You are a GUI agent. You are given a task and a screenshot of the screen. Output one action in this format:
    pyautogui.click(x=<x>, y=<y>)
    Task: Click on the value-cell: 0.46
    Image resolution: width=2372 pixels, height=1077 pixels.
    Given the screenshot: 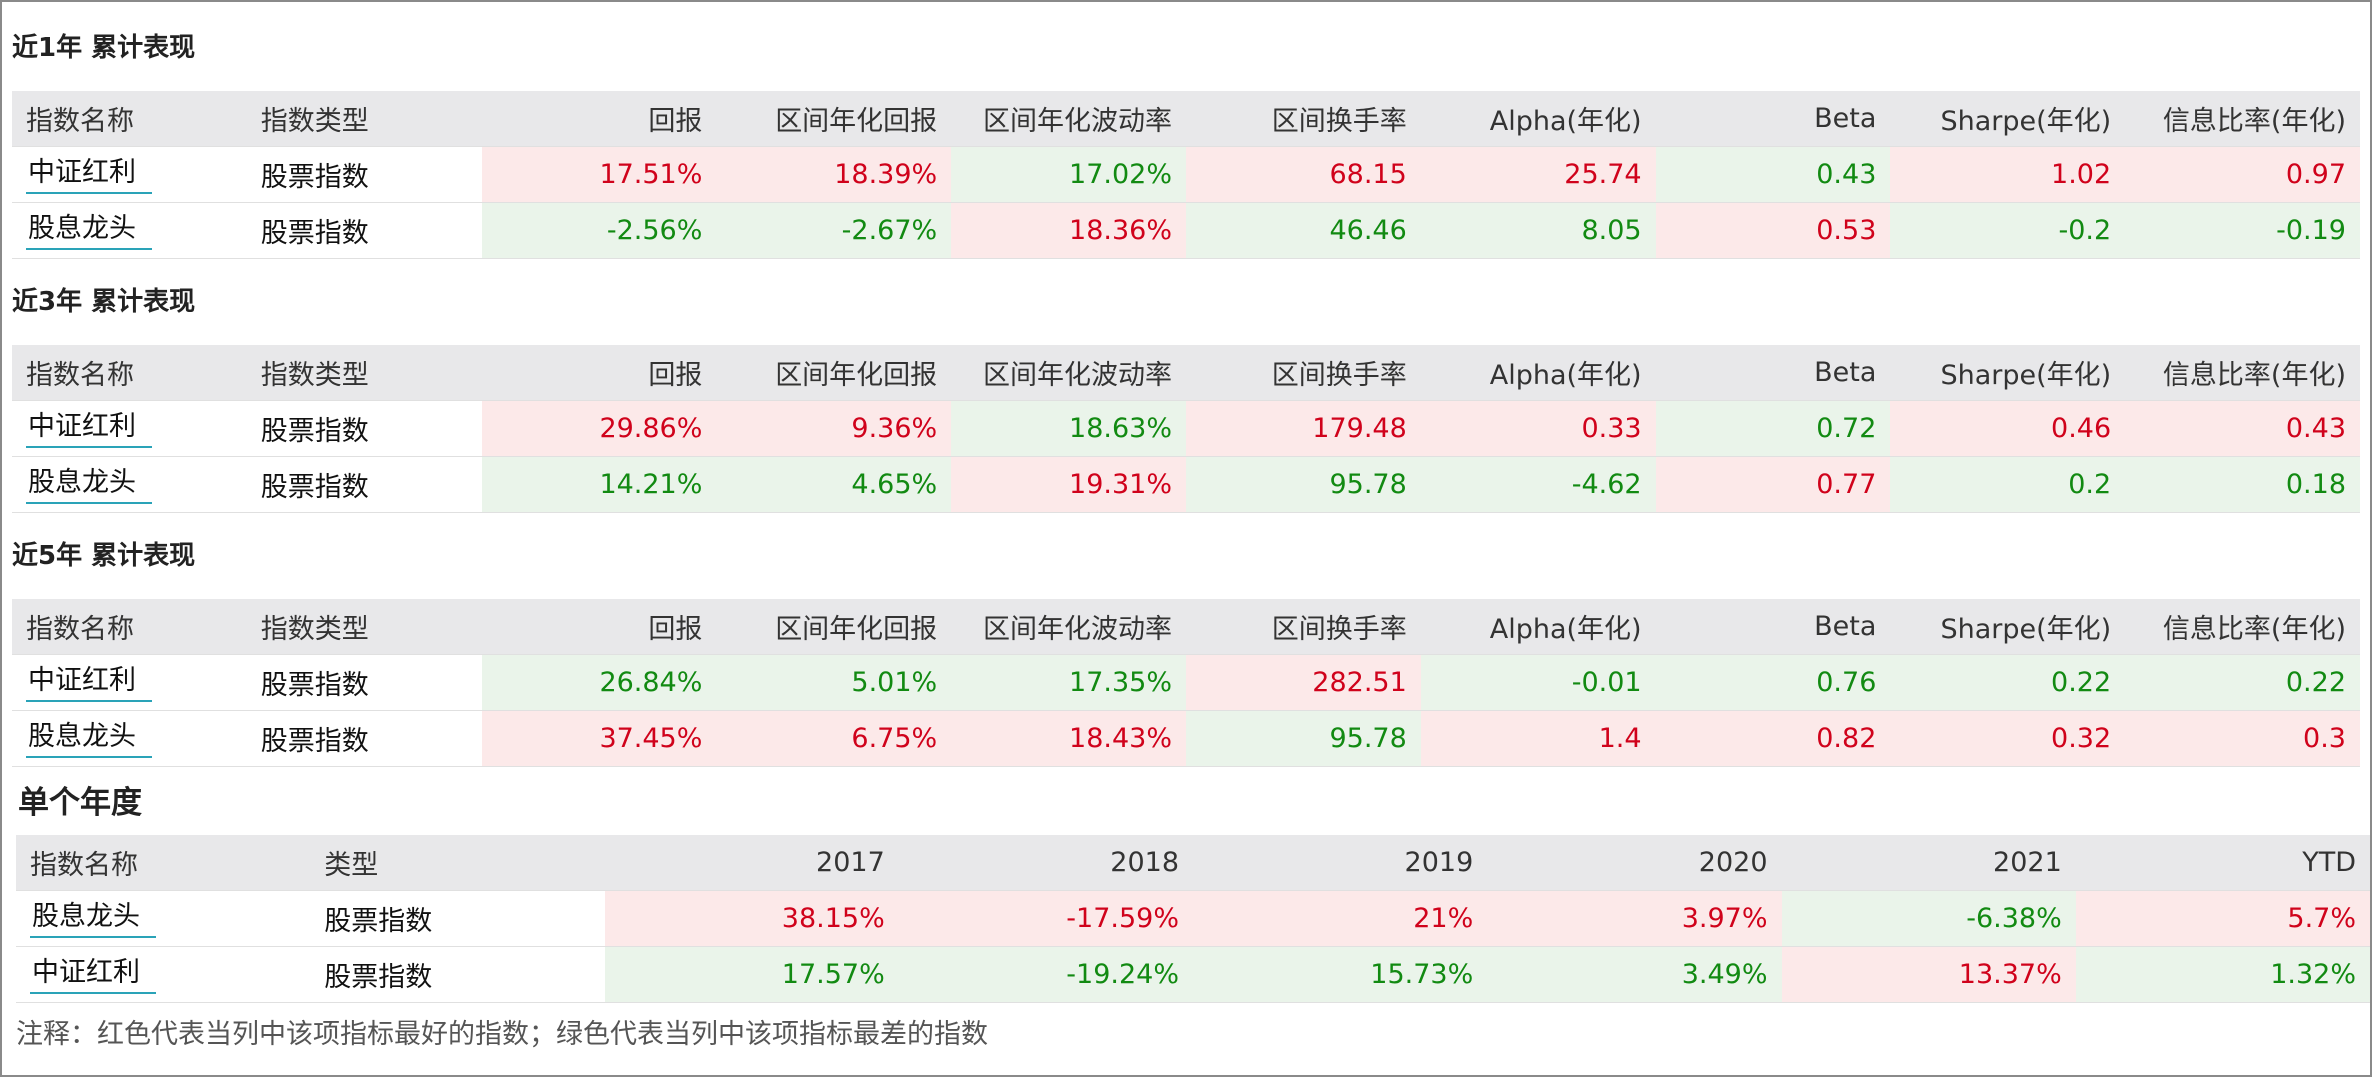 What is the action you would take?
    pyautogui.click(x=2008, y=428)
    